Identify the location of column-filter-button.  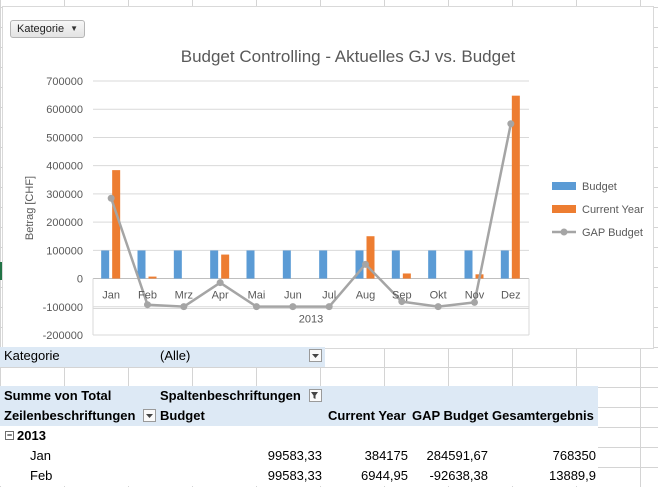
(315, 395).